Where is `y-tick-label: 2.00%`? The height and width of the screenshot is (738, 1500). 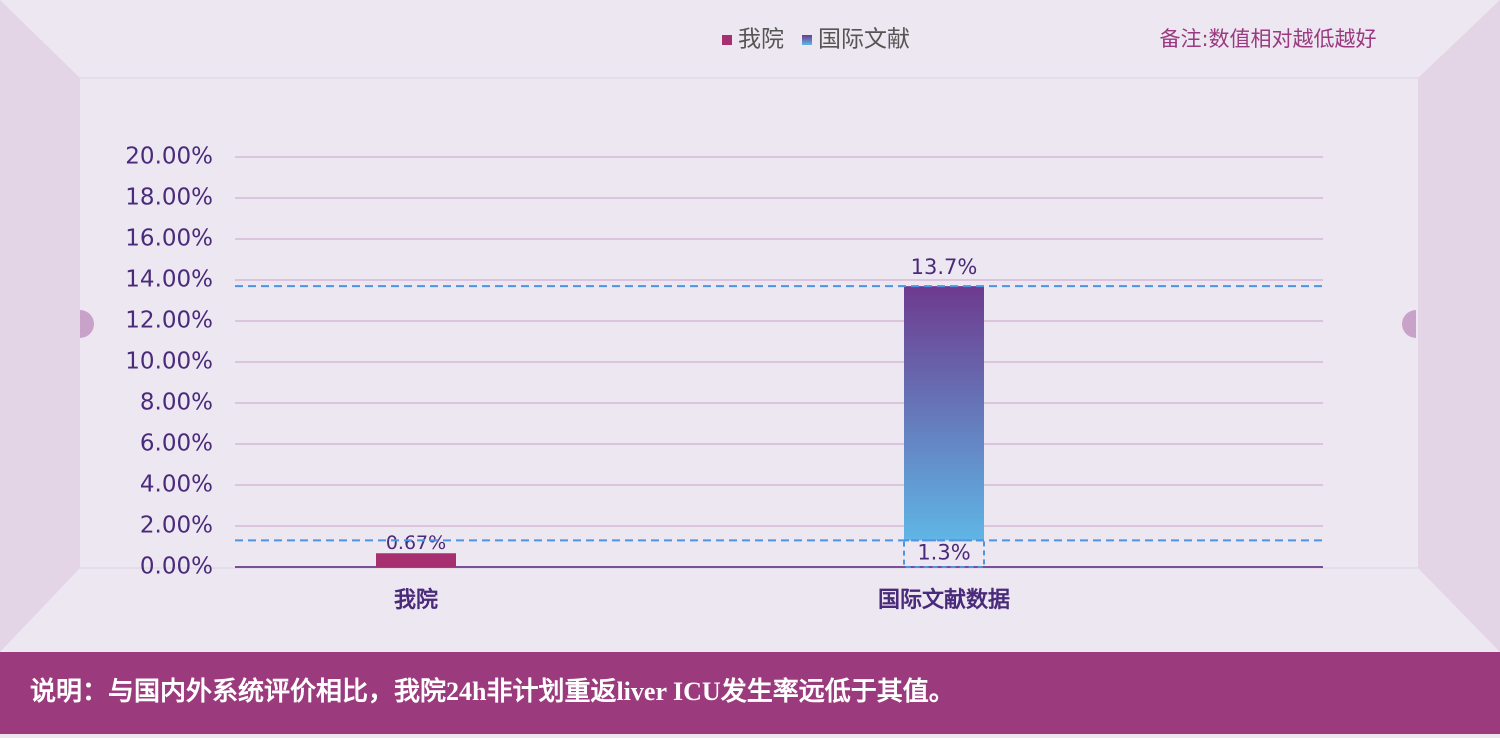 y-tick-label: 2.00% is located at coordinates (176, 526).